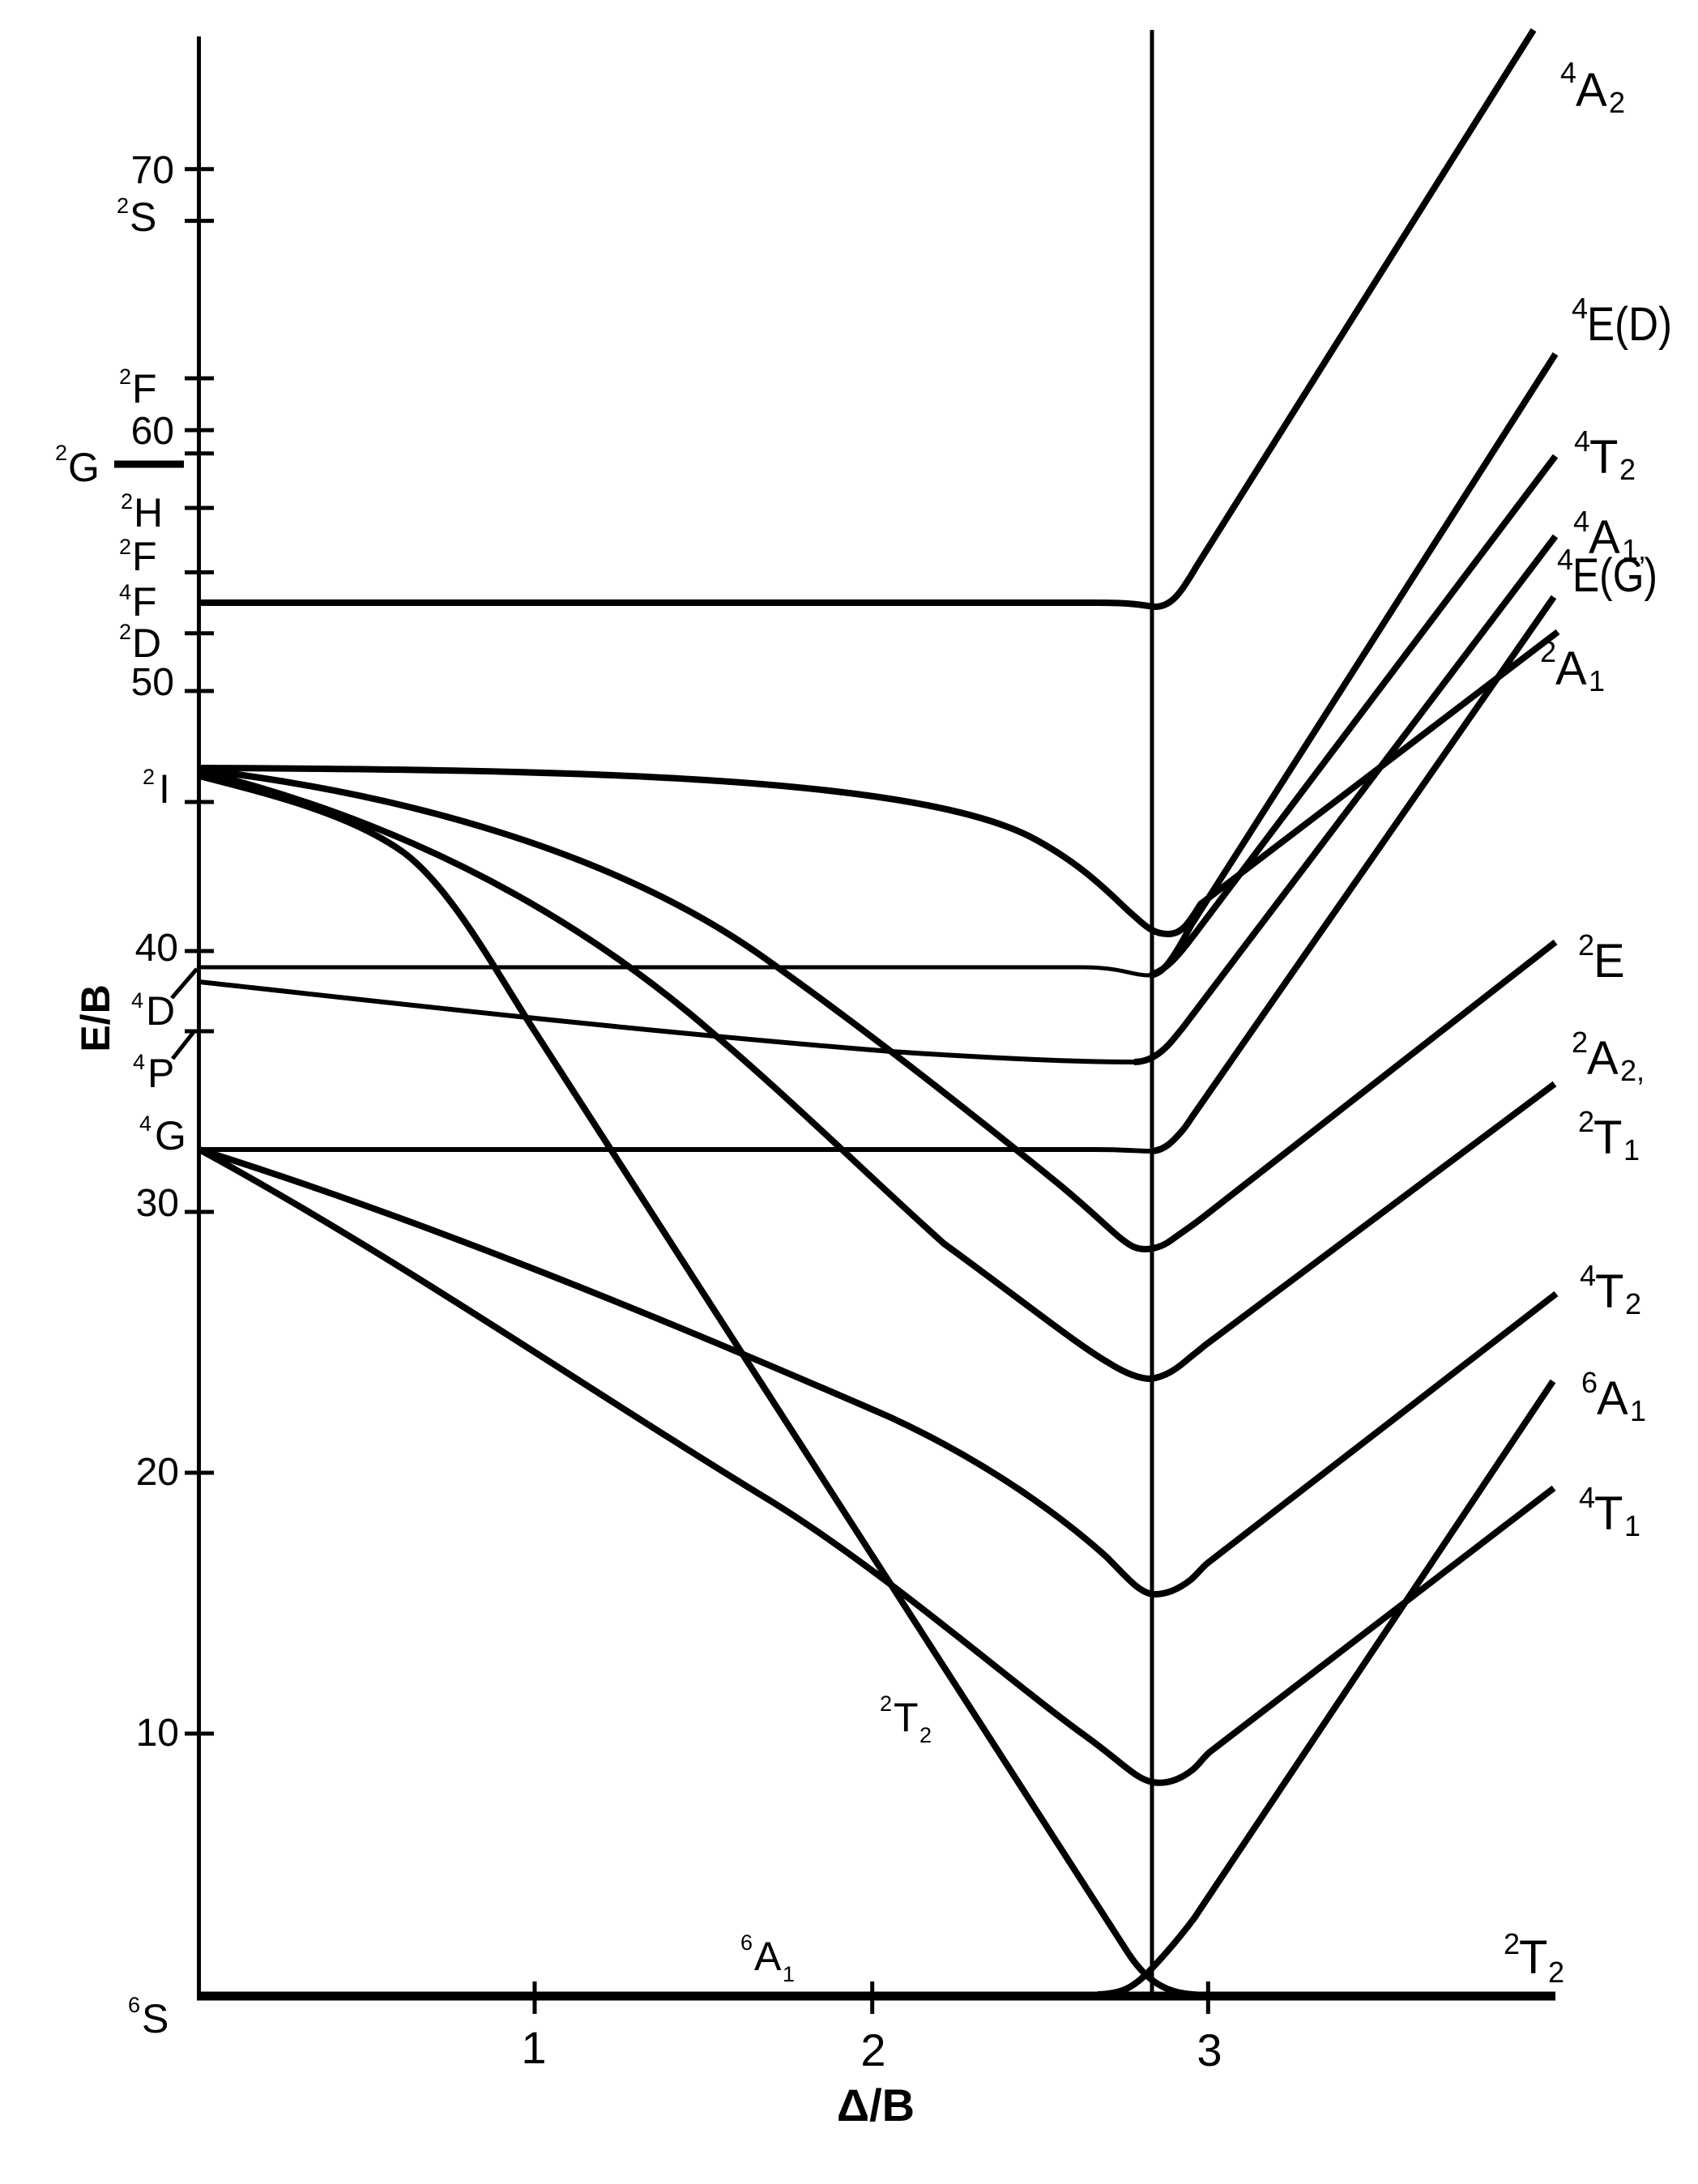  What do you see at coordinates (157, 1203) in the screenshot?
I see `svg-text: 30` at bounding box center [157, 1203].